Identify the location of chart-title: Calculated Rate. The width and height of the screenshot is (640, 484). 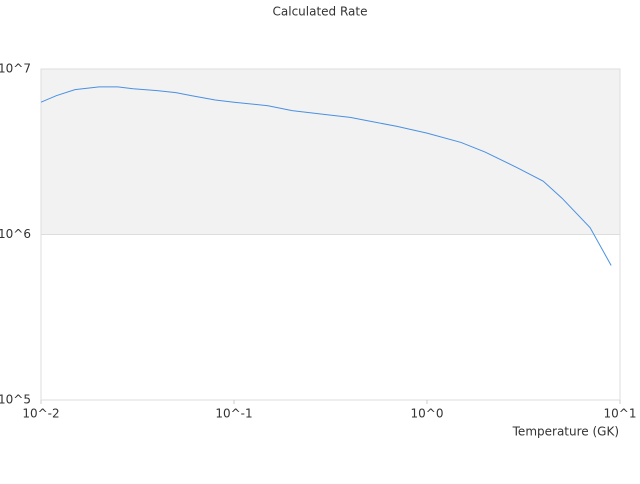
(320, 12).